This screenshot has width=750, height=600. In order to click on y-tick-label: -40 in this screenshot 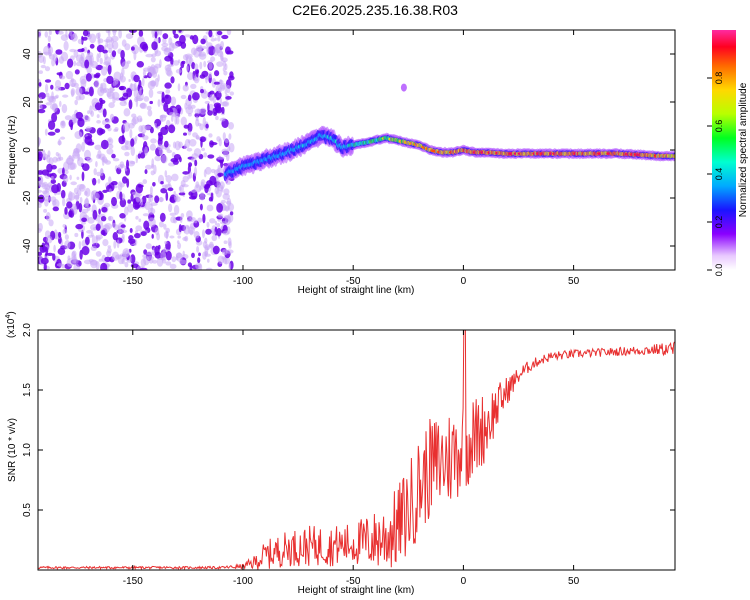, I will do `click(27, 245)`.